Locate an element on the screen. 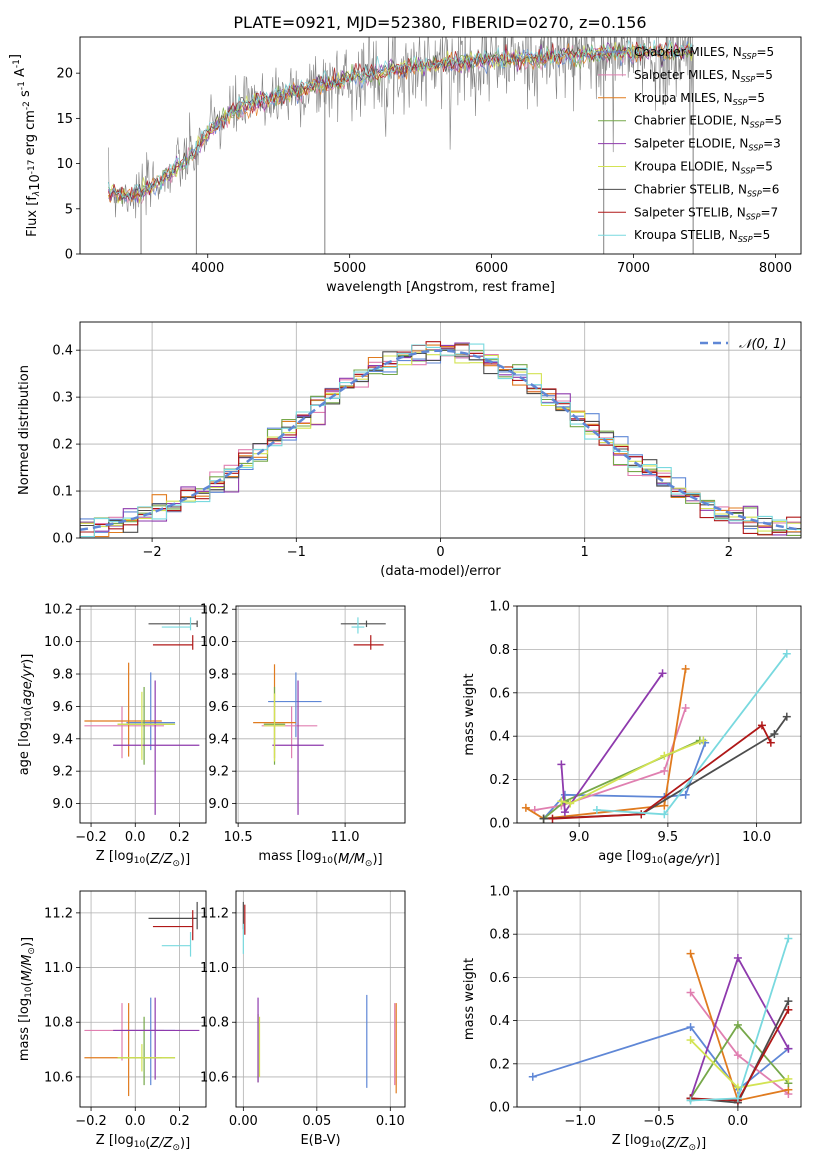 The image size is (819, 1170). y-tick-label: 11.0 is located at coordinates (58, 968).